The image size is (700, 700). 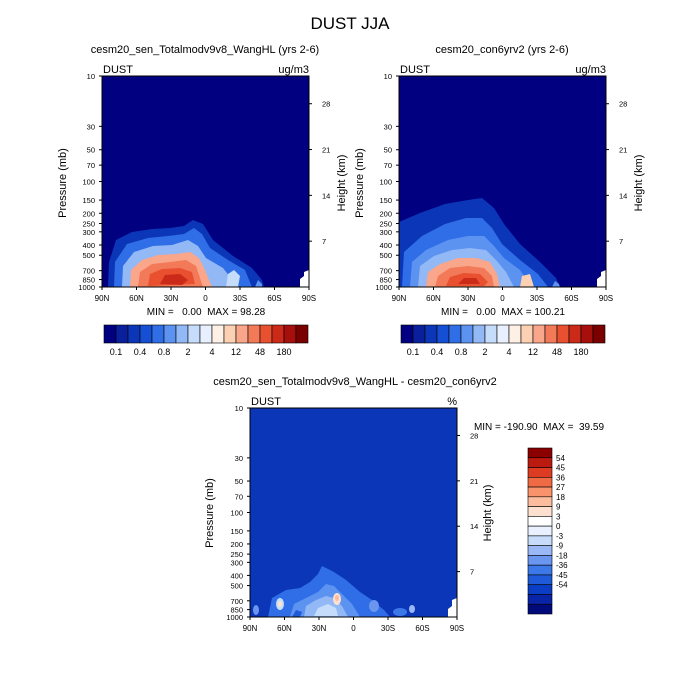 I want to click on panel-1-y-tick-label: 1000, so click(x=86, y=287).